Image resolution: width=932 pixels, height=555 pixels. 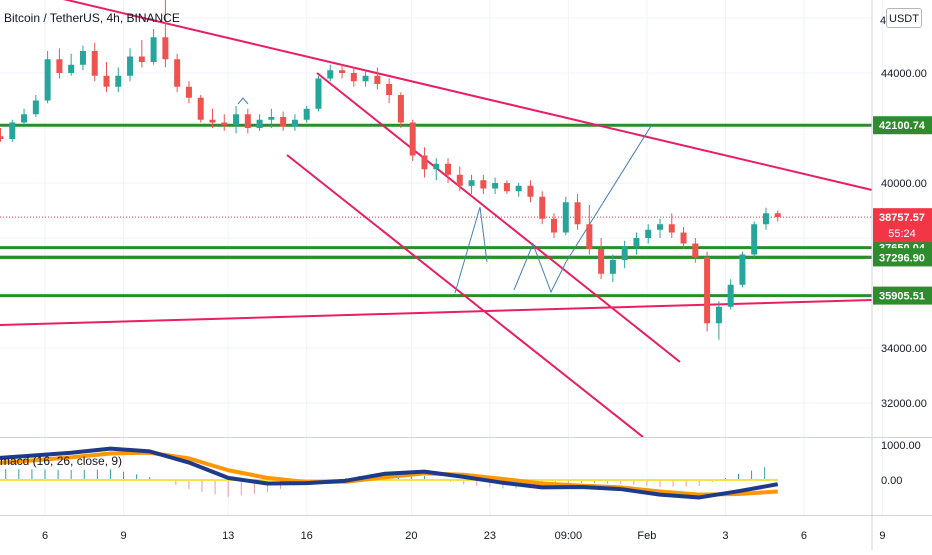 What do you see at coordinates (904, 18) in the screenshot?
I see `currency-button: USDT` at bounding box center [904, 18].